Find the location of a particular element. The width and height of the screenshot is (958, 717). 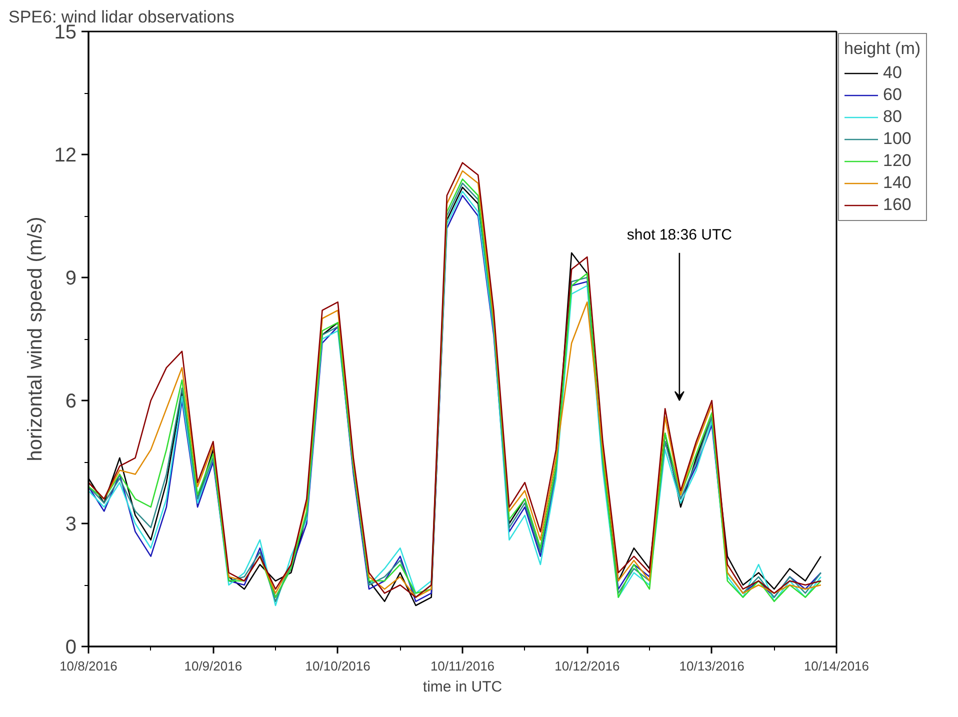

legend-label: 120 is located at coordinates (897, 161).